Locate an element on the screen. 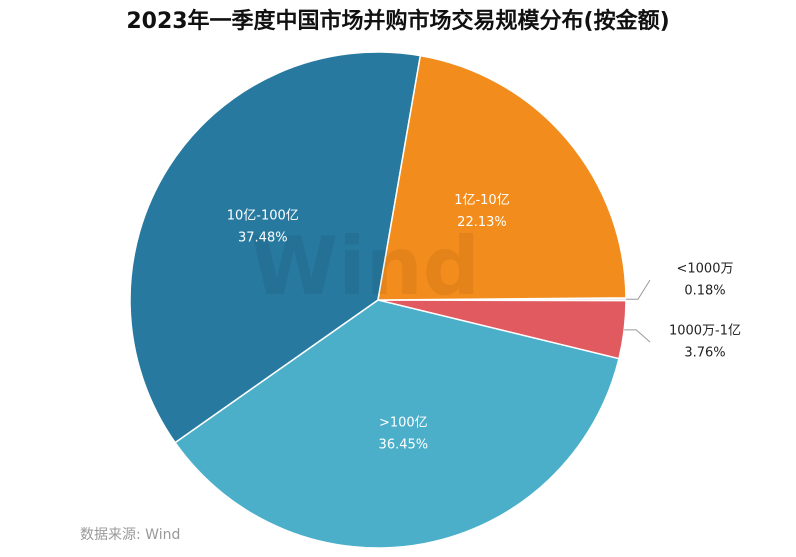 The width and height of the screenshot is (796, 557). watermark: Wind is located at coordinates (365, 266).